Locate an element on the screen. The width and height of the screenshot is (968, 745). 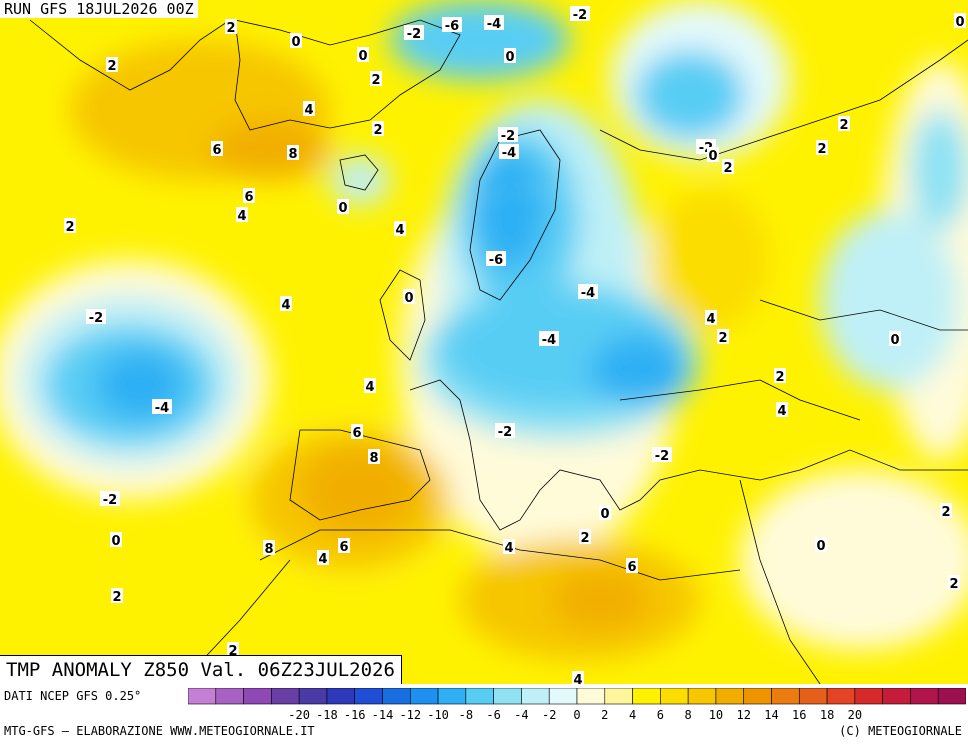
colorbar-tick-label: -2 is located at coordinates (549, 715).